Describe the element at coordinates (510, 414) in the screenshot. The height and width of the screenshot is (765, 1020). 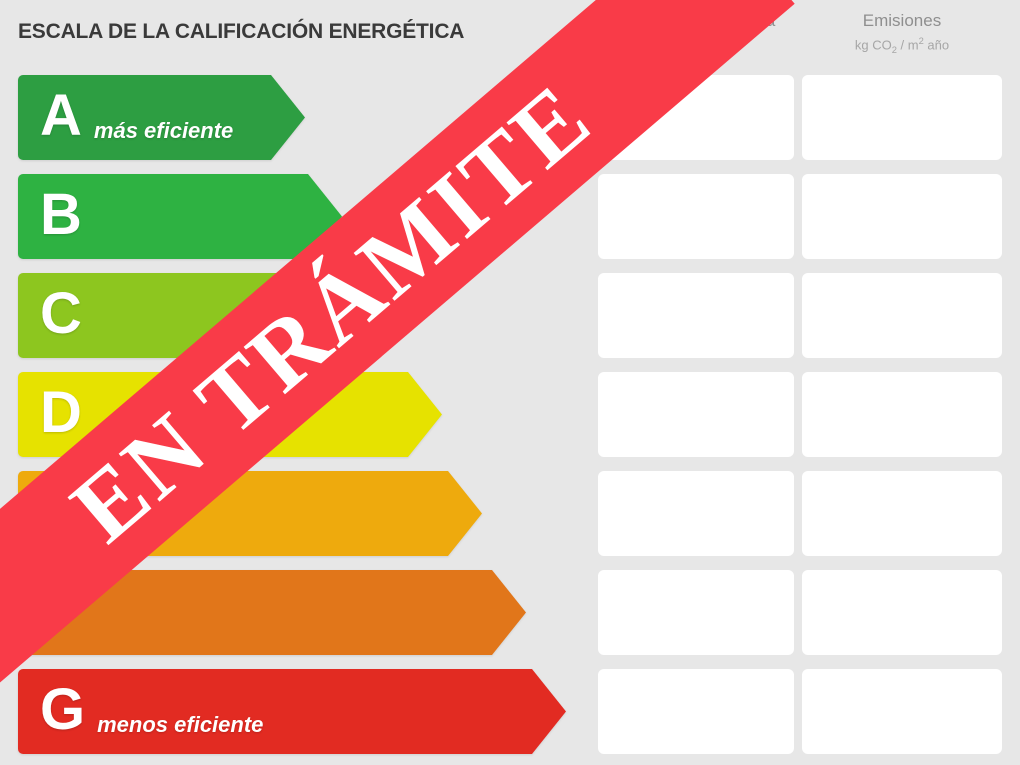
I see `rating-row: D` at that location.